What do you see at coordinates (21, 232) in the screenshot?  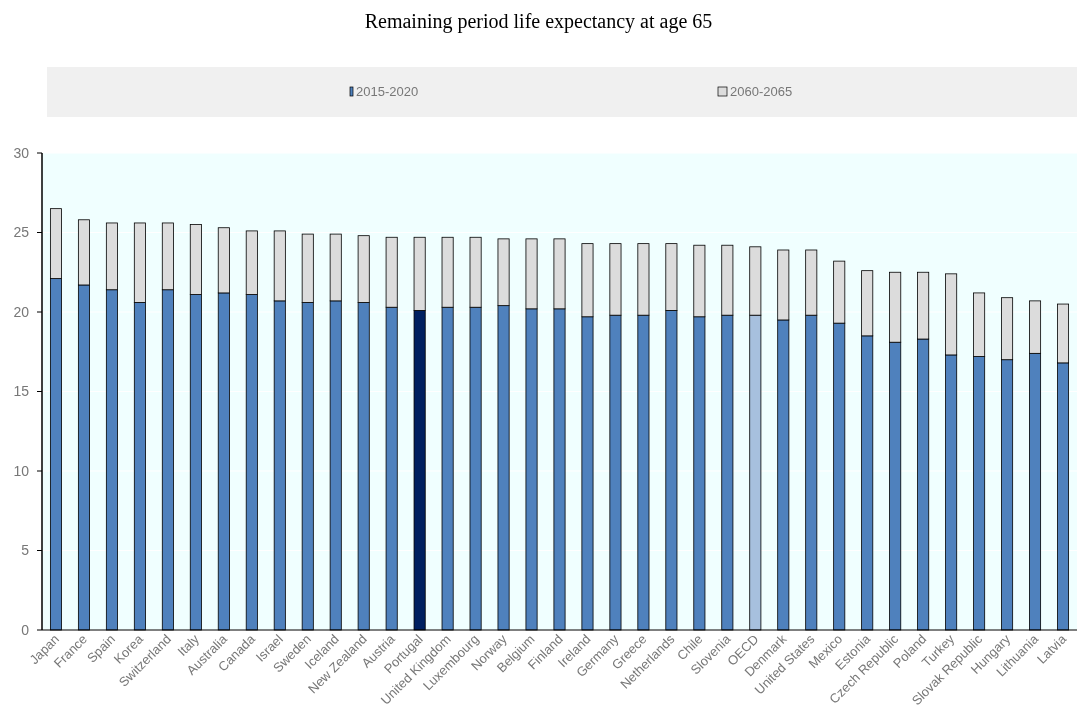 I see `y-tick-label: 25` at bounding box center [21, 232].